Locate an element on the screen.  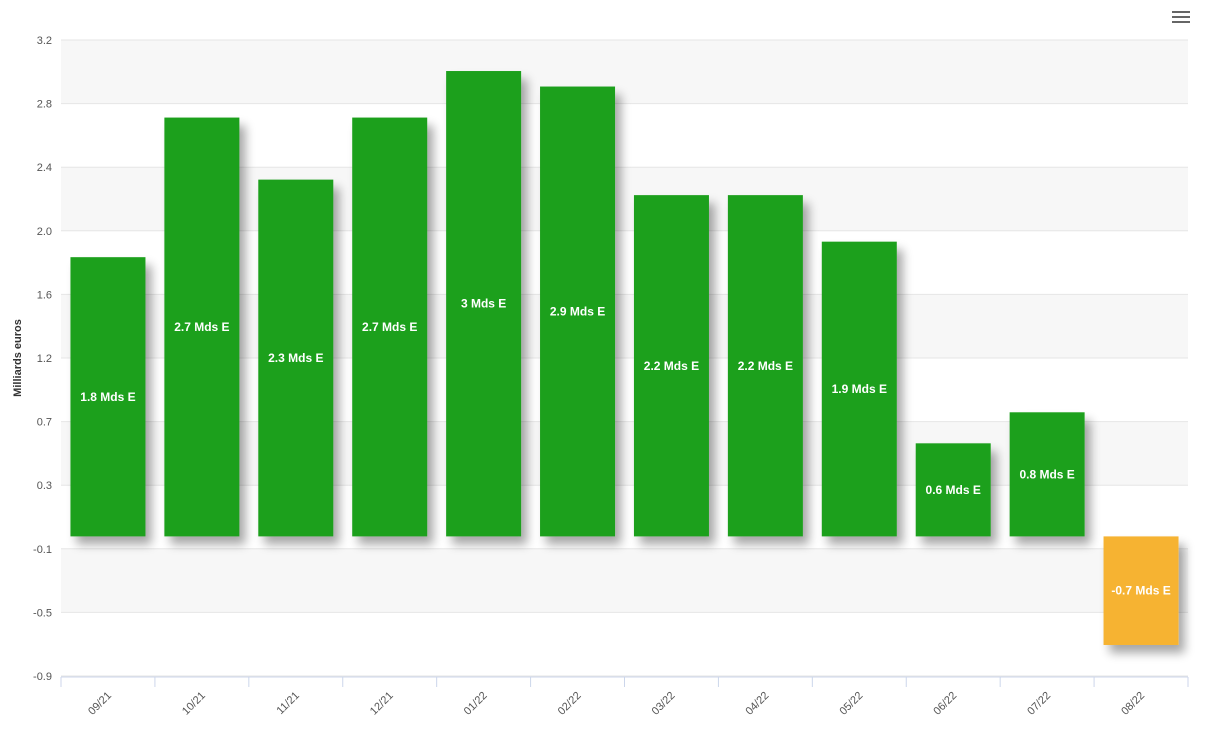
hamburger-menu-icon is located at coordinates (1181, 18).